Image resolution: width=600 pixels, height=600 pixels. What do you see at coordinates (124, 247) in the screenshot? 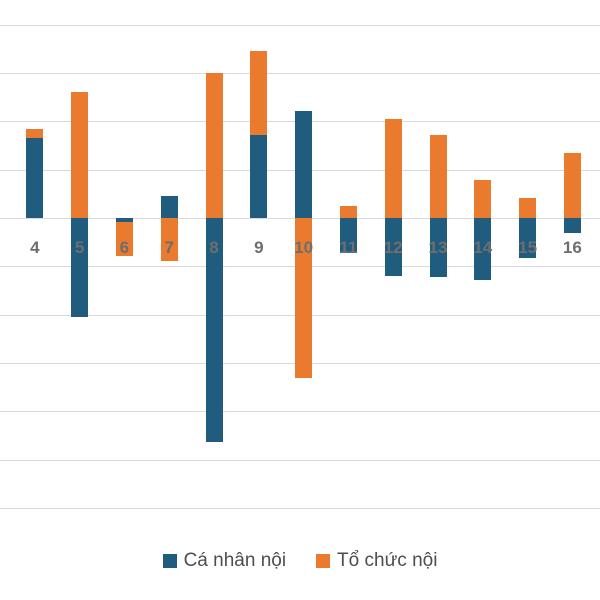
I see `x-axis-label-6: 6` at bounding box center [124, 247].